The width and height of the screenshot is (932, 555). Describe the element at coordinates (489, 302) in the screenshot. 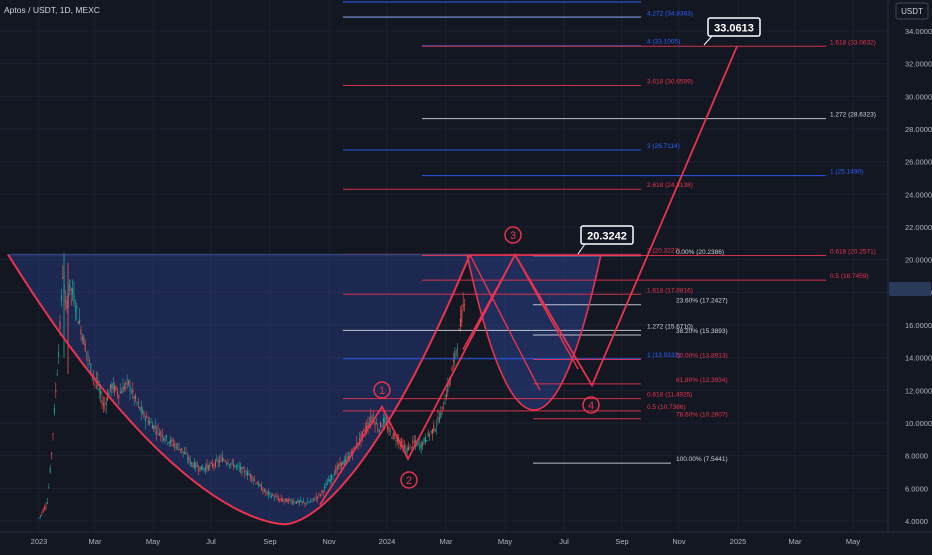

I see `projection-line` at that location.